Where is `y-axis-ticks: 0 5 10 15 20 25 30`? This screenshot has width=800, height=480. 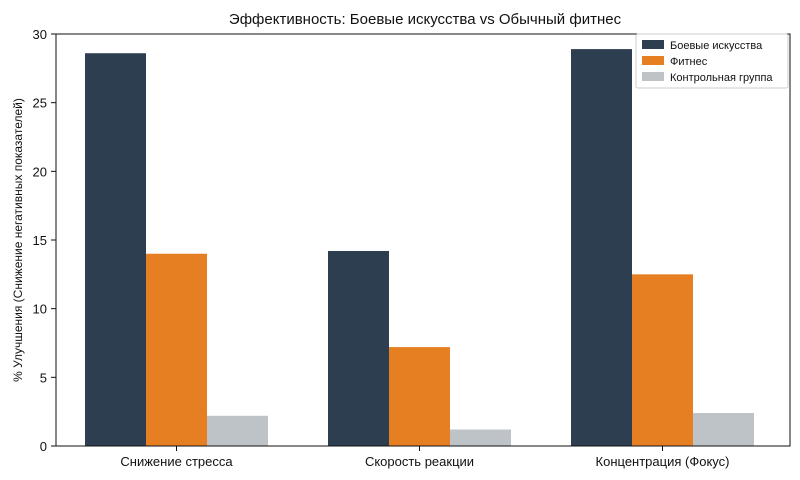 y-axis-ticks: 0 5 10 15 20 25 30 is located at coordinates (44, 240).